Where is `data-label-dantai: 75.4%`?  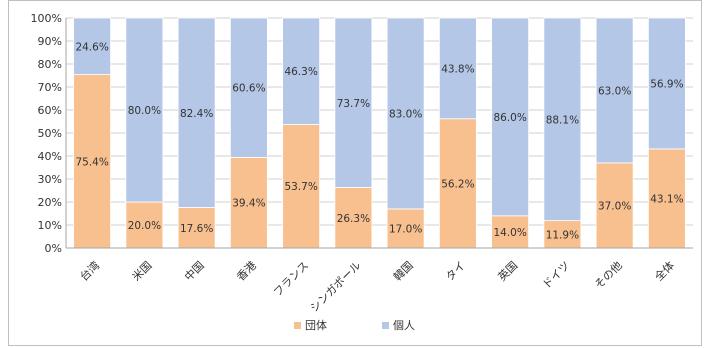
data-label-dantai: 75.4% is located at coordinates (91, 162).